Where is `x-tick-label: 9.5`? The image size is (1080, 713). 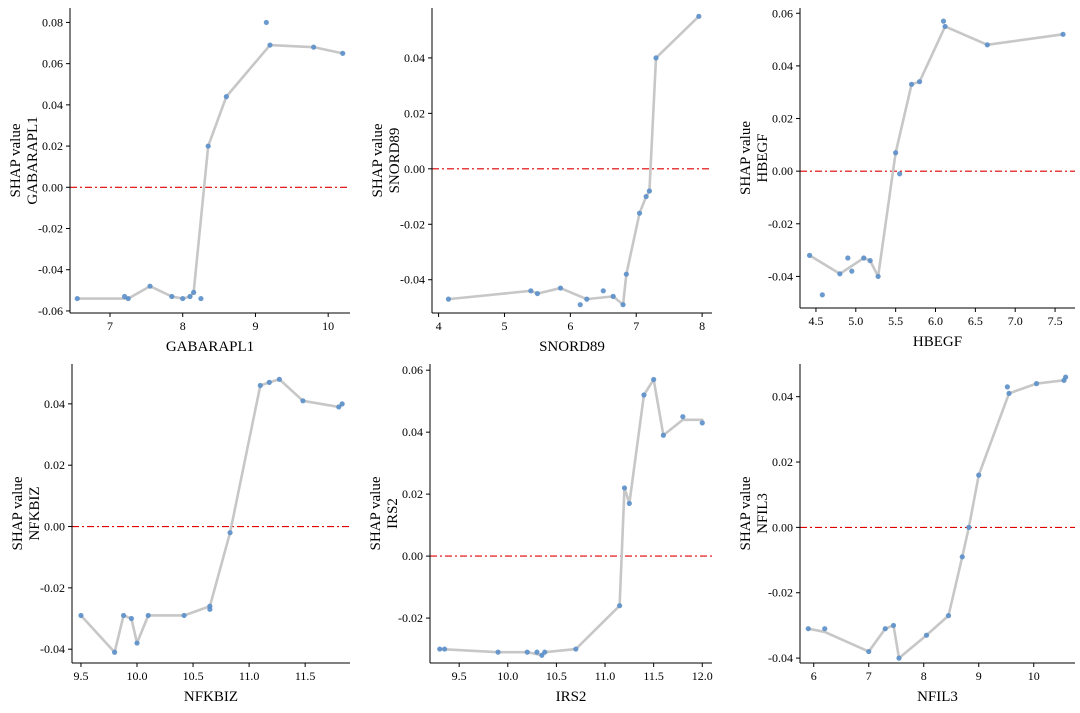 x-tick-label: 9.5 is located at coordinates (80, 676).